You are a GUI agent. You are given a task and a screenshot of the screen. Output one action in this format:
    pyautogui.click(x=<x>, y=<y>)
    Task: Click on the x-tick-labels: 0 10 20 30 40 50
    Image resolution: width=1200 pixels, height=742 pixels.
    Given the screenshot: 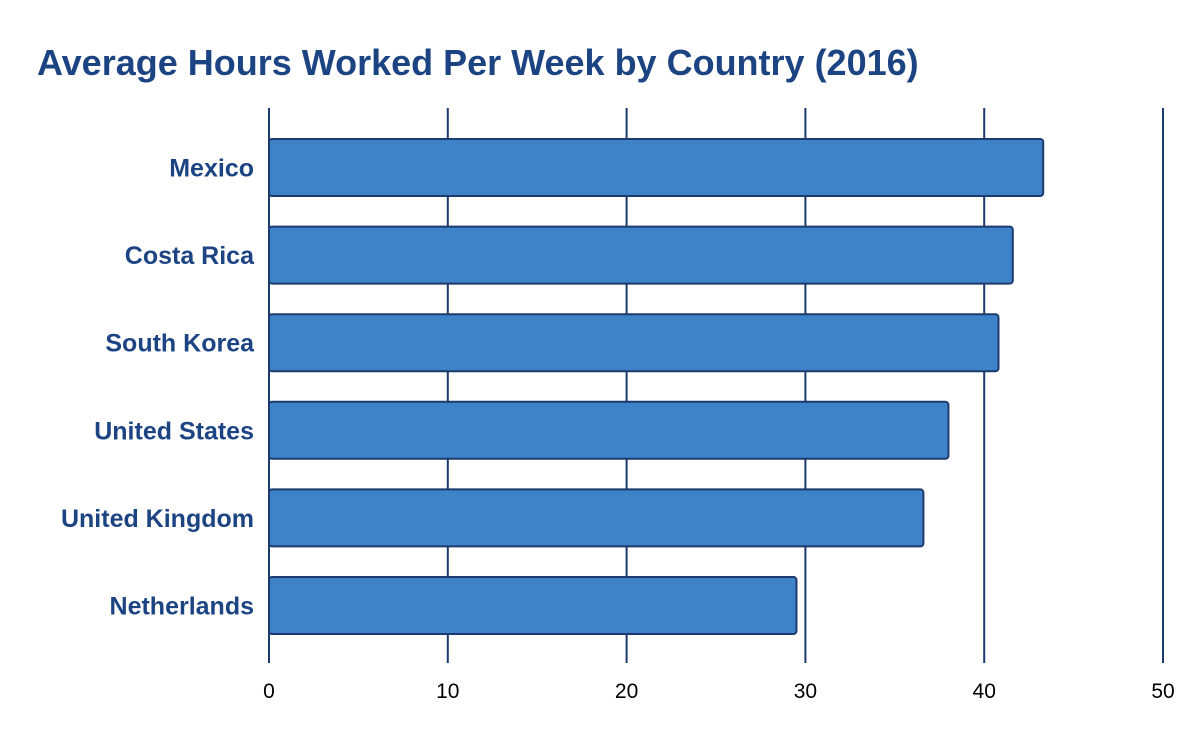 What is the action you would take?
    pyautogui.click(x=719, y=691)
    